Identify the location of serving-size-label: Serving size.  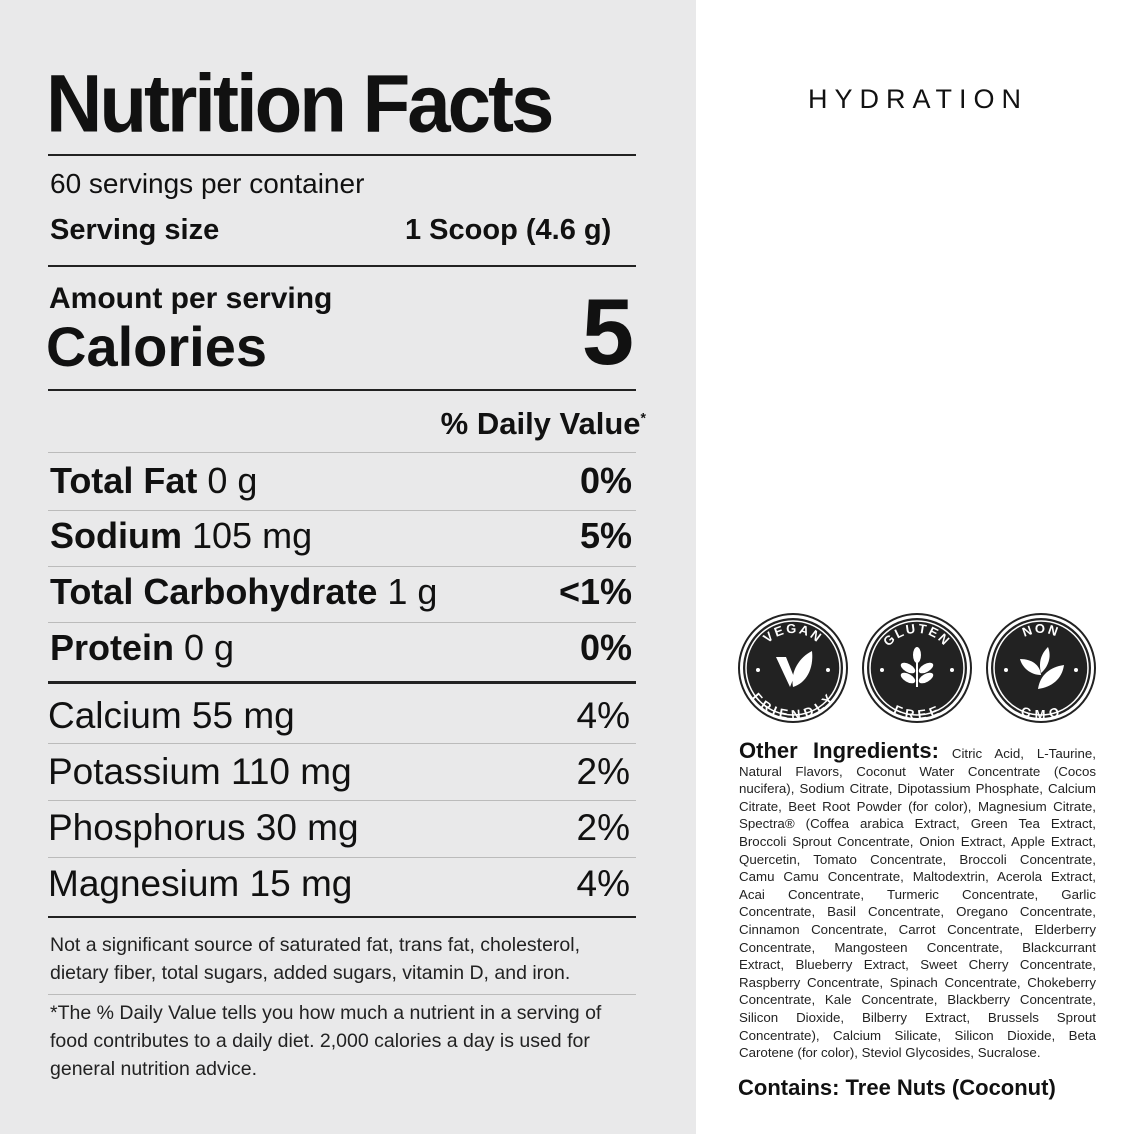
(135, 230).